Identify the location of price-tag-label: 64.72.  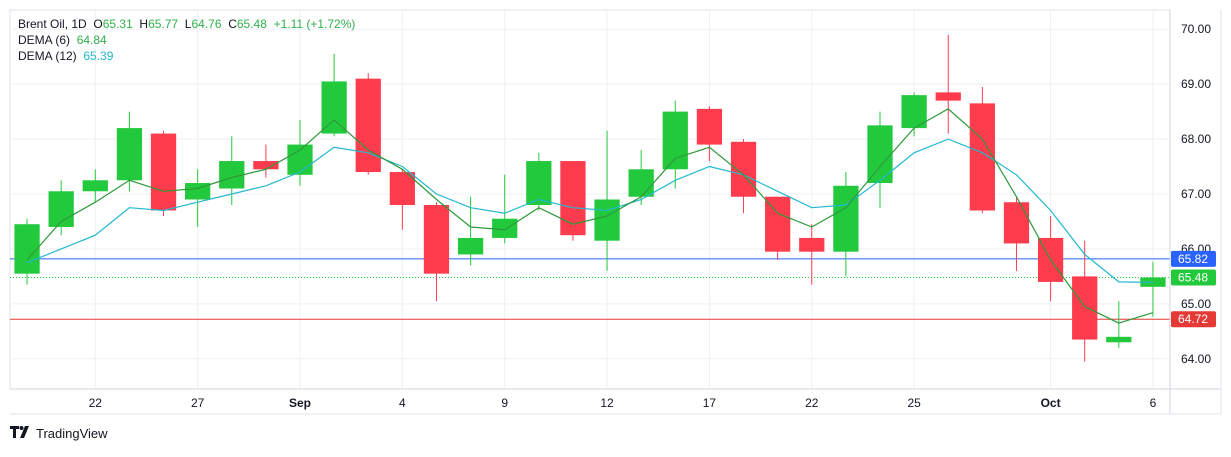
(1193, 319).